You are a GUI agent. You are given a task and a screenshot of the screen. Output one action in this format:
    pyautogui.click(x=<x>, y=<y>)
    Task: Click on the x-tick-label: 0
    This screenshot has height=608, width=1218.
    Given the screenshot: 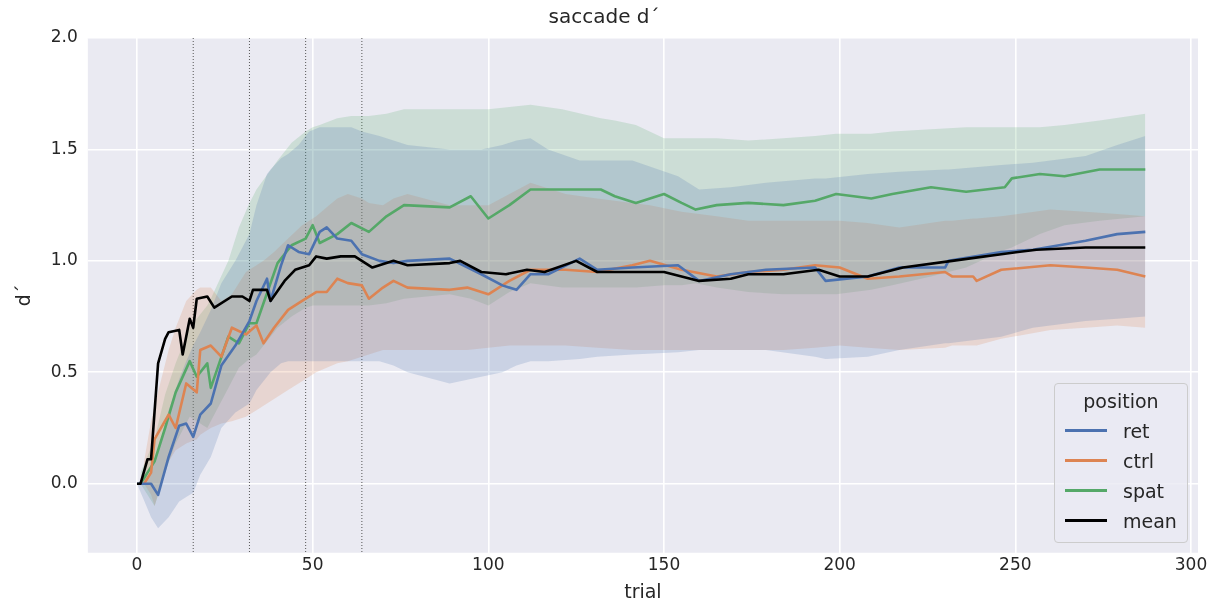 What is the action you would take?
    pyautogui.click(x=137, y=564)
    